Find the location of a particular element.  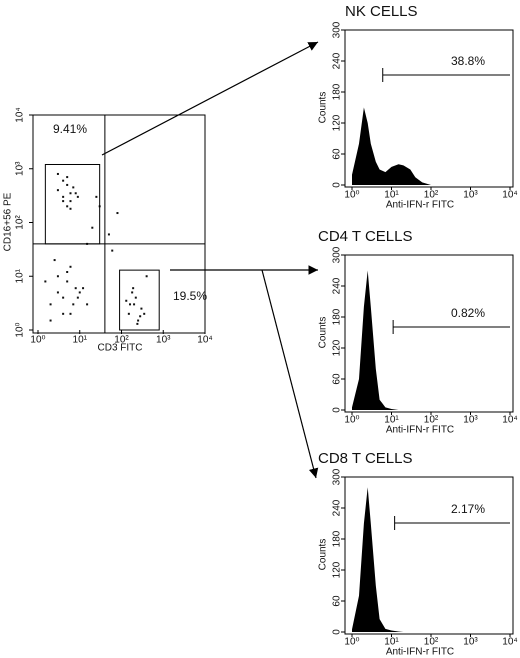

y-tick-label: 10⁴ is located at coordinates (20, 114).